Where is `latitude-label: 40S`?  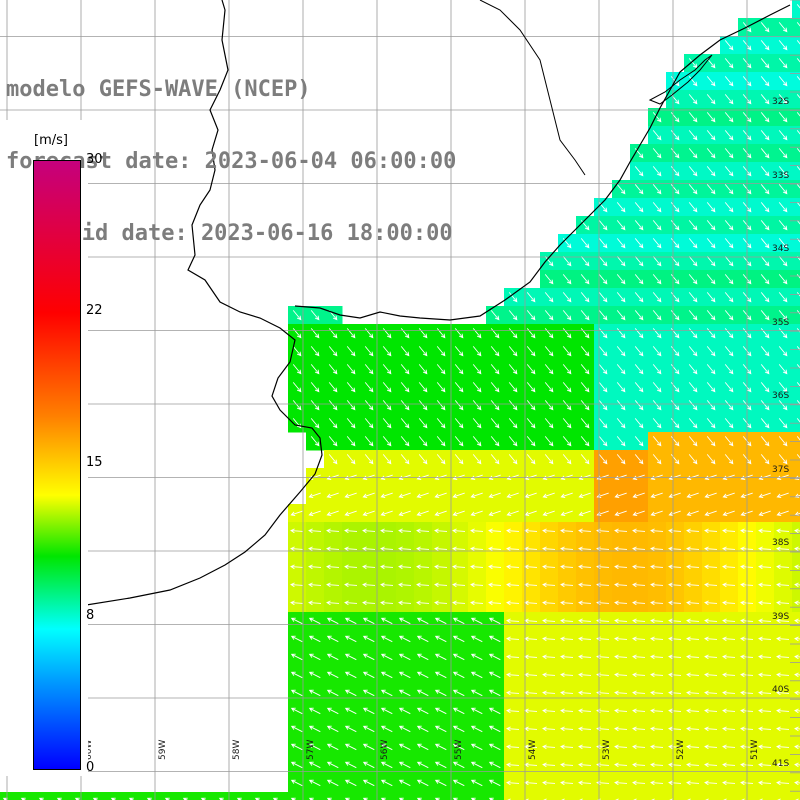
latitude-label: 40S is located at coordinates (781, 690).